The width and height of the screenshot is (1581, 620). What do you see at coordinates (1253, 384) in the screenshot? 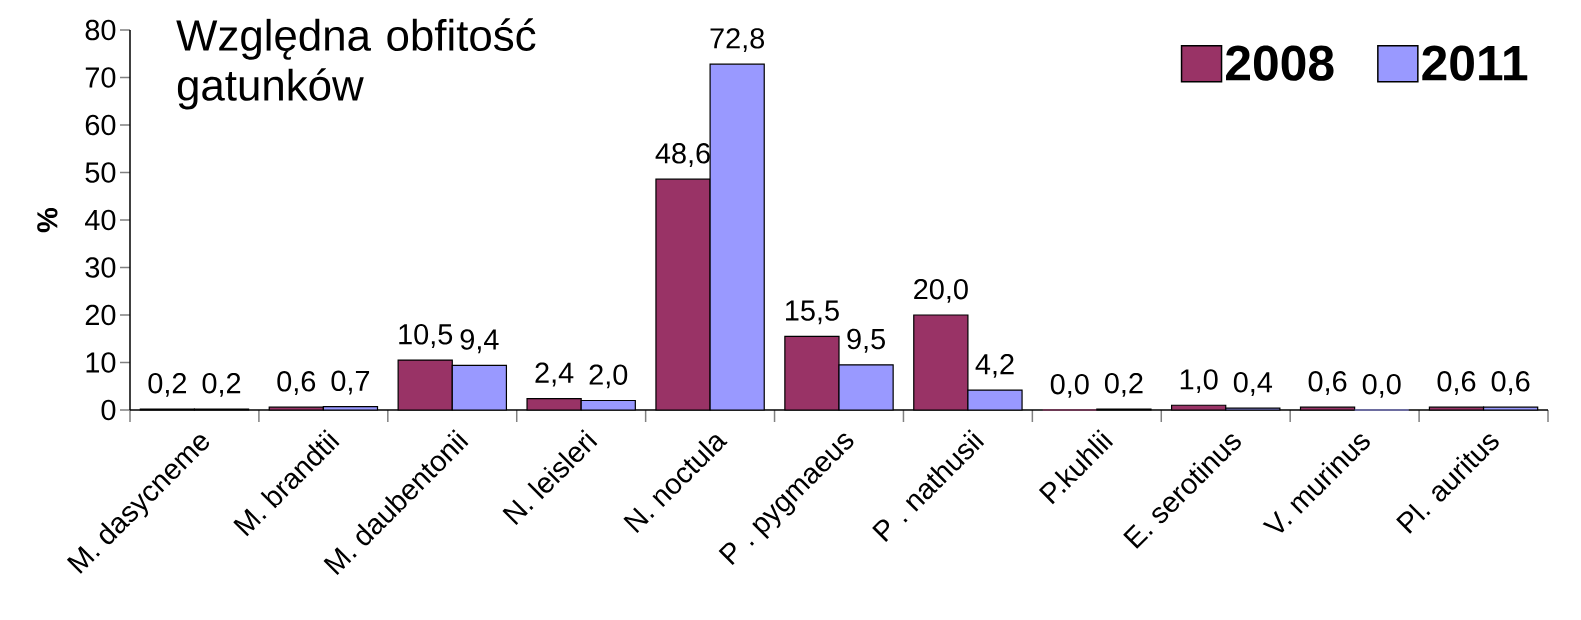
I see `data-label: 0,4` at bounding box center [1253, 384].